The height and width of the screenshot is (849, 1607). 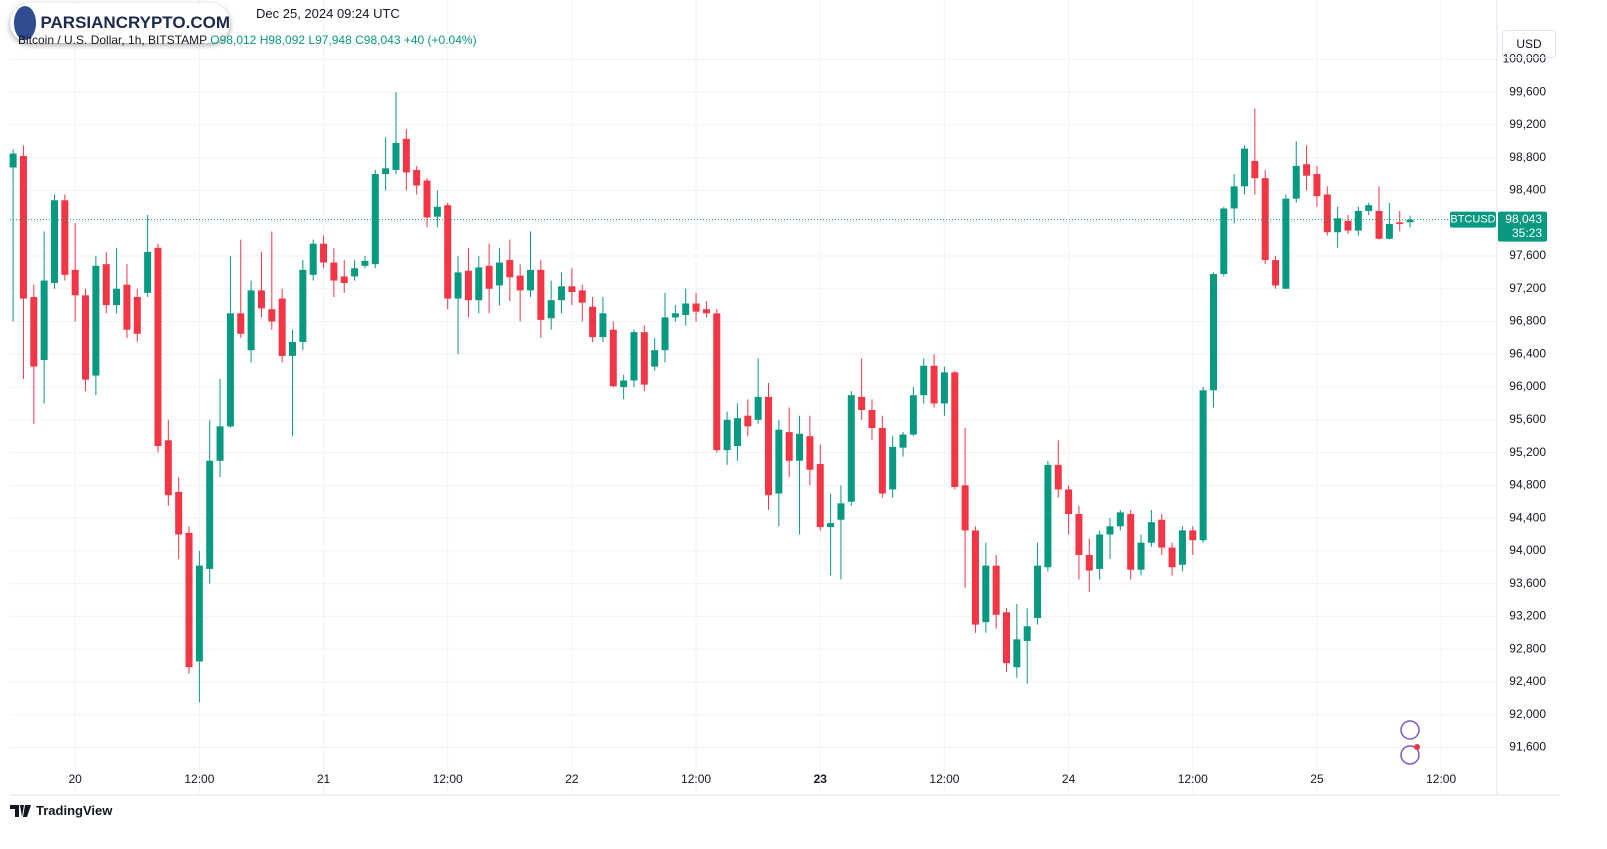 What do you see at coordinates (1473, 219) in the screenshot?
I see `symbol-tag` at bounding box center [1473, 219].